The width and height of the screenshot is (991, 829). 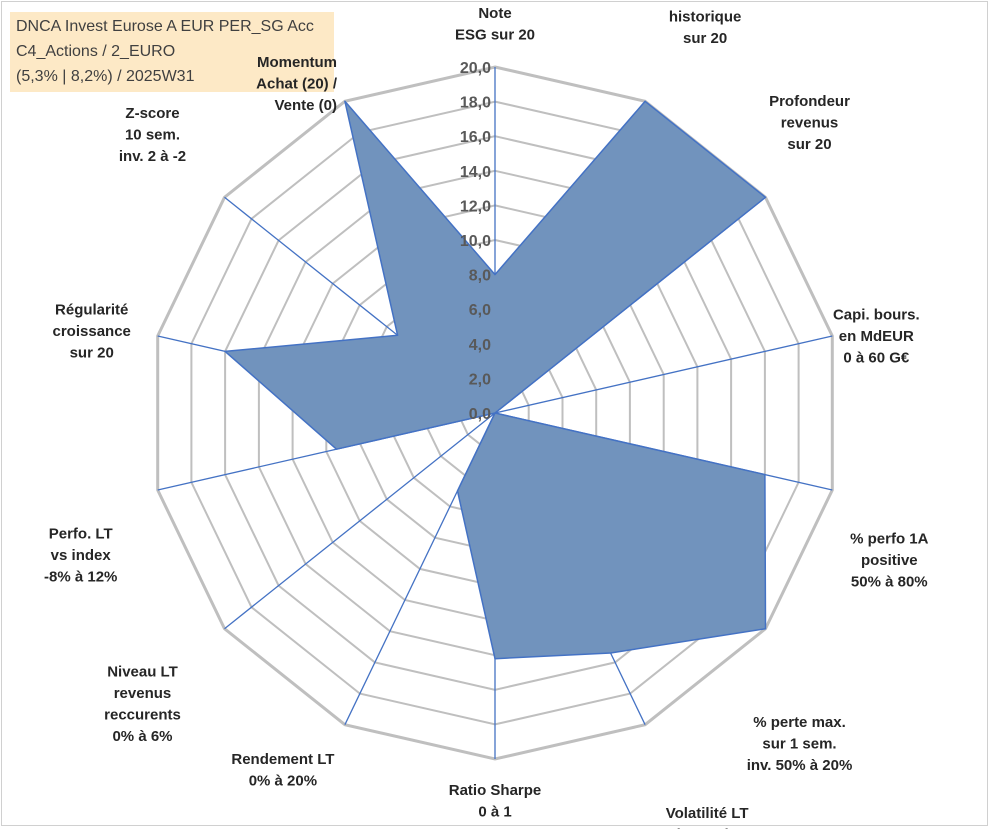 I want to click on axis-label-5-line-0: % perte max., so click(x=799, y=722).